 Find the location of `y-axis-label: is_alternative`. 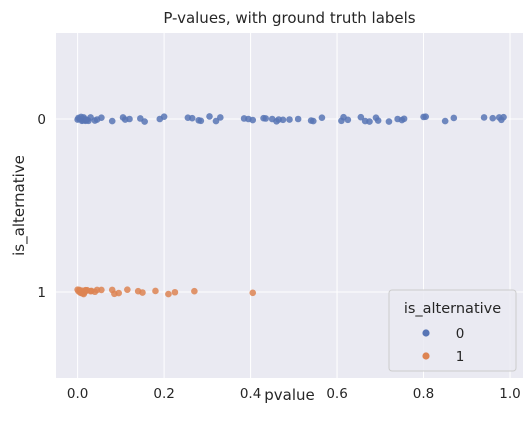

y-axis-label: is_alternative is located at coordinates (19, 205).